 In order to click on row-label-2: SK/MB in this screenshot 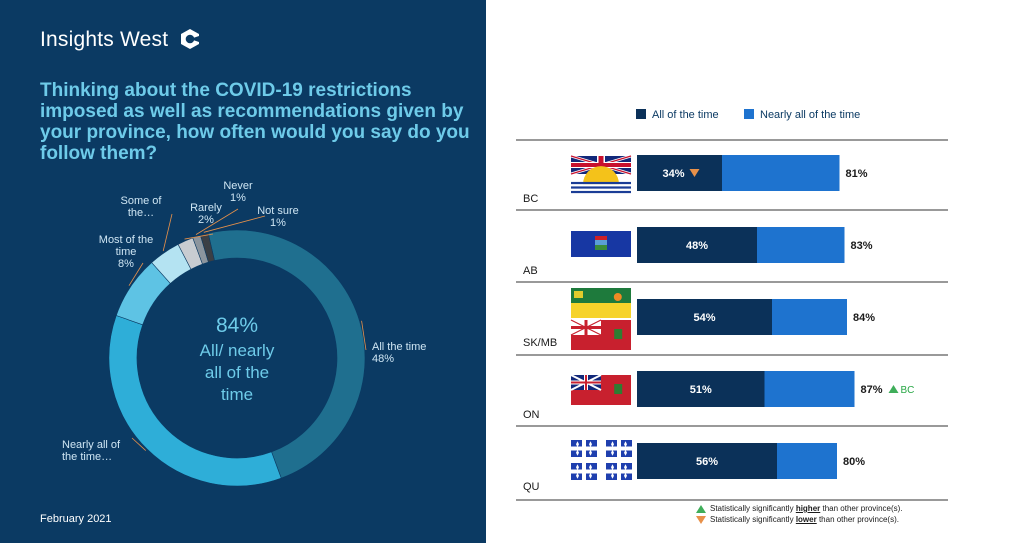, I will do `click(540, 343)`.